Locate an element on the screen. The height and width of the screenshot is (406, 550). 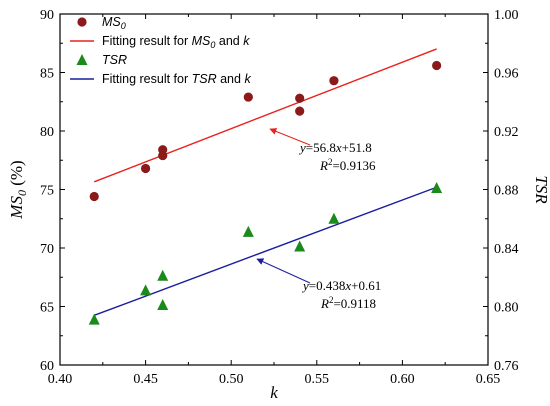
legend-label-ms0: MS0 is located at coordinates (114, 23).